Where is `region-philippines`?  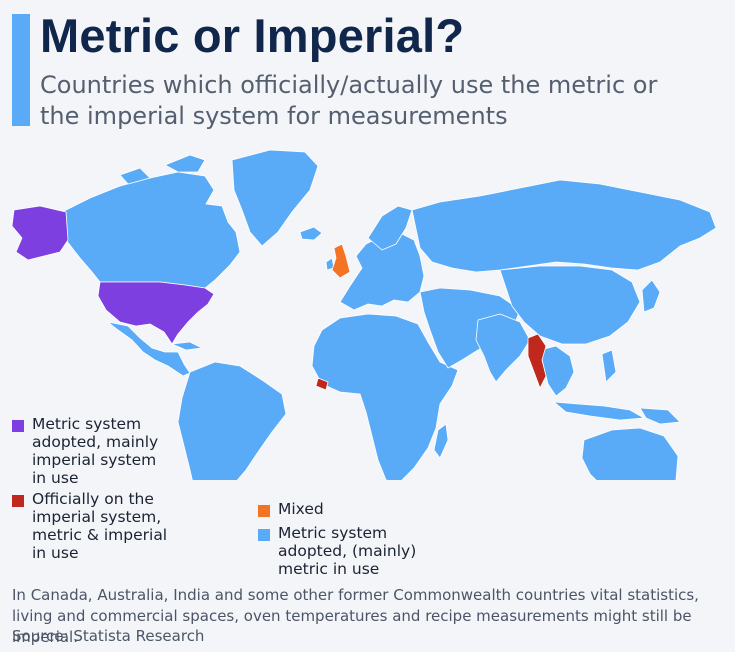
region-philippines is located at coordinates (609, 366).